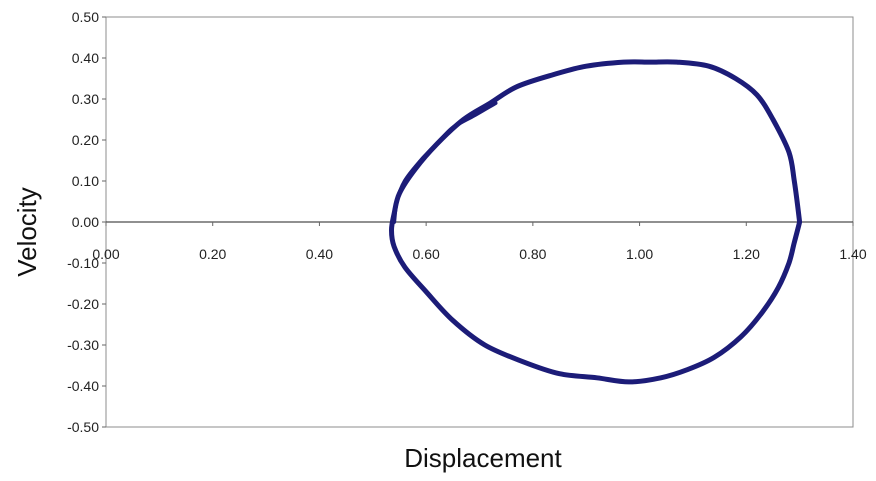 Image resolution: width=876 pixels, height=481 pixels. What do you see at coordinates (85, 99) in the screenshot?
I see `y-tick-label: 0.30` at bounding box center [85, 99].